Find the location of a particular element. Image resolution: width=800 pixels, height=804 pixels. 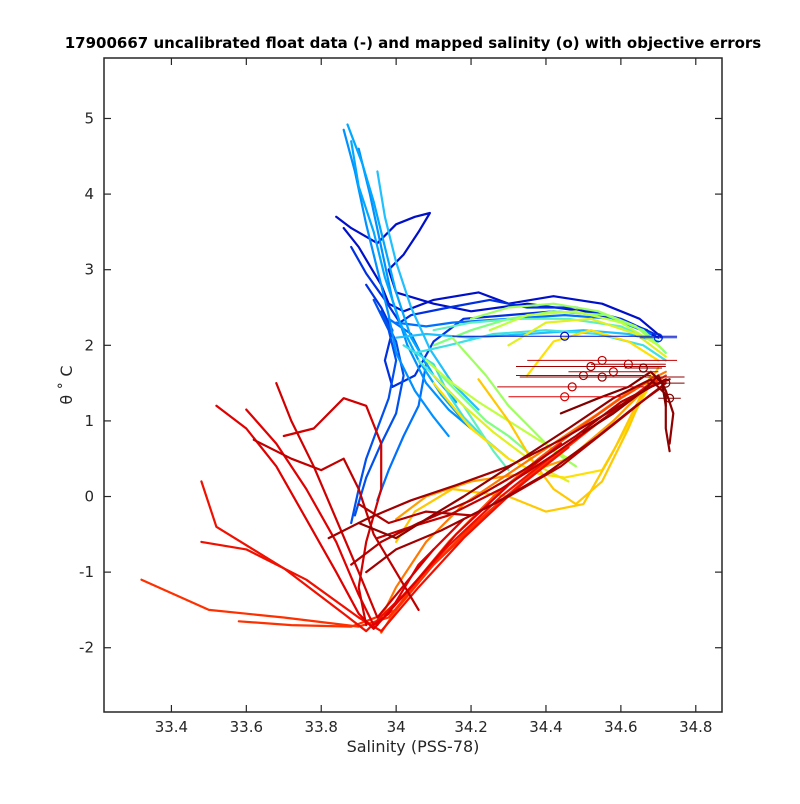

y-tick-label: -2 is located at coordinates (86, 648).